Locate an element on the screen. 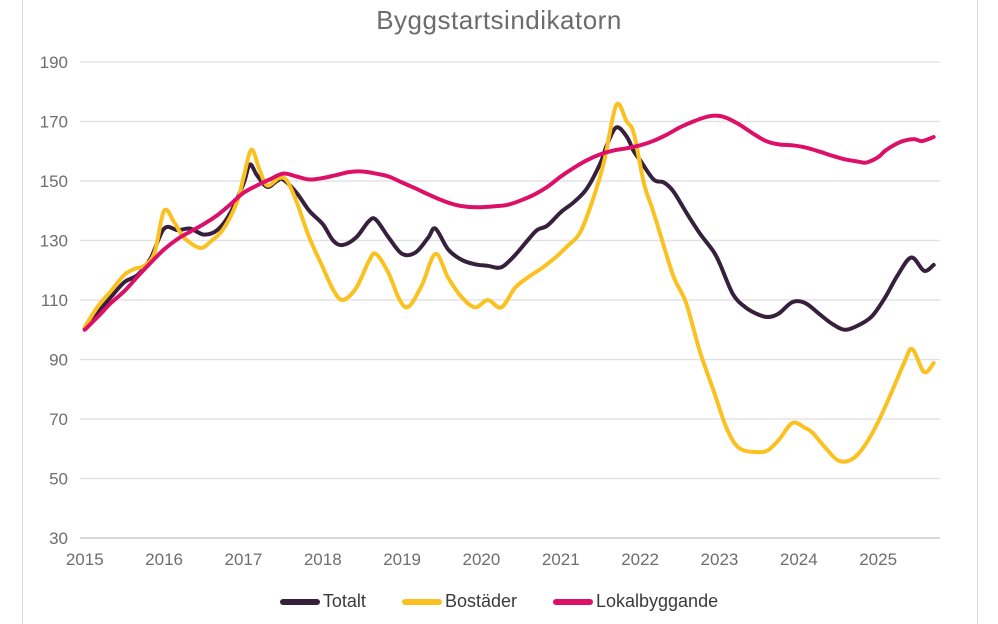 The height and width of the screenshot is (624, 998). x-tick-label: 2017 is located at coordinates (244, 559).